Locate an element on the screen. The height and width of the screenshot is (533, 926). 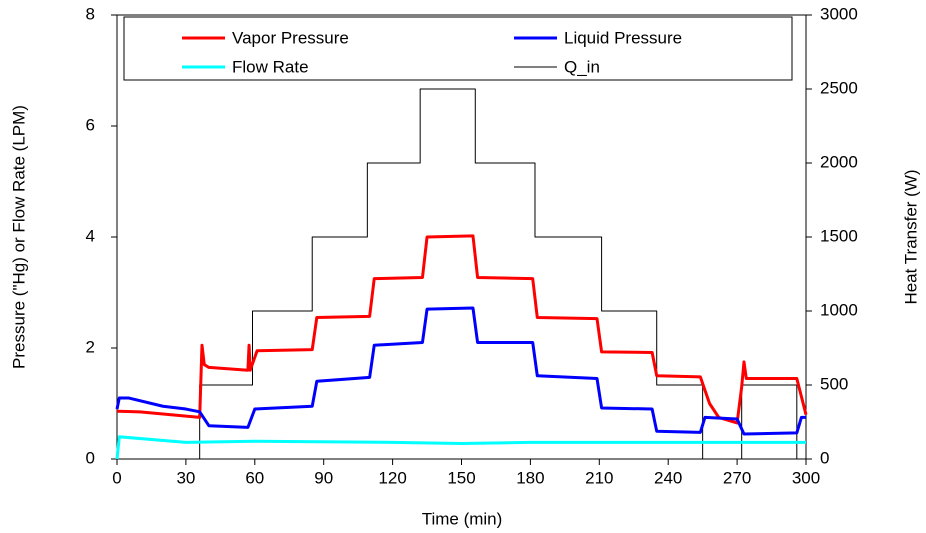
x-tick-label: 270 is located at coordinates (737, 477).